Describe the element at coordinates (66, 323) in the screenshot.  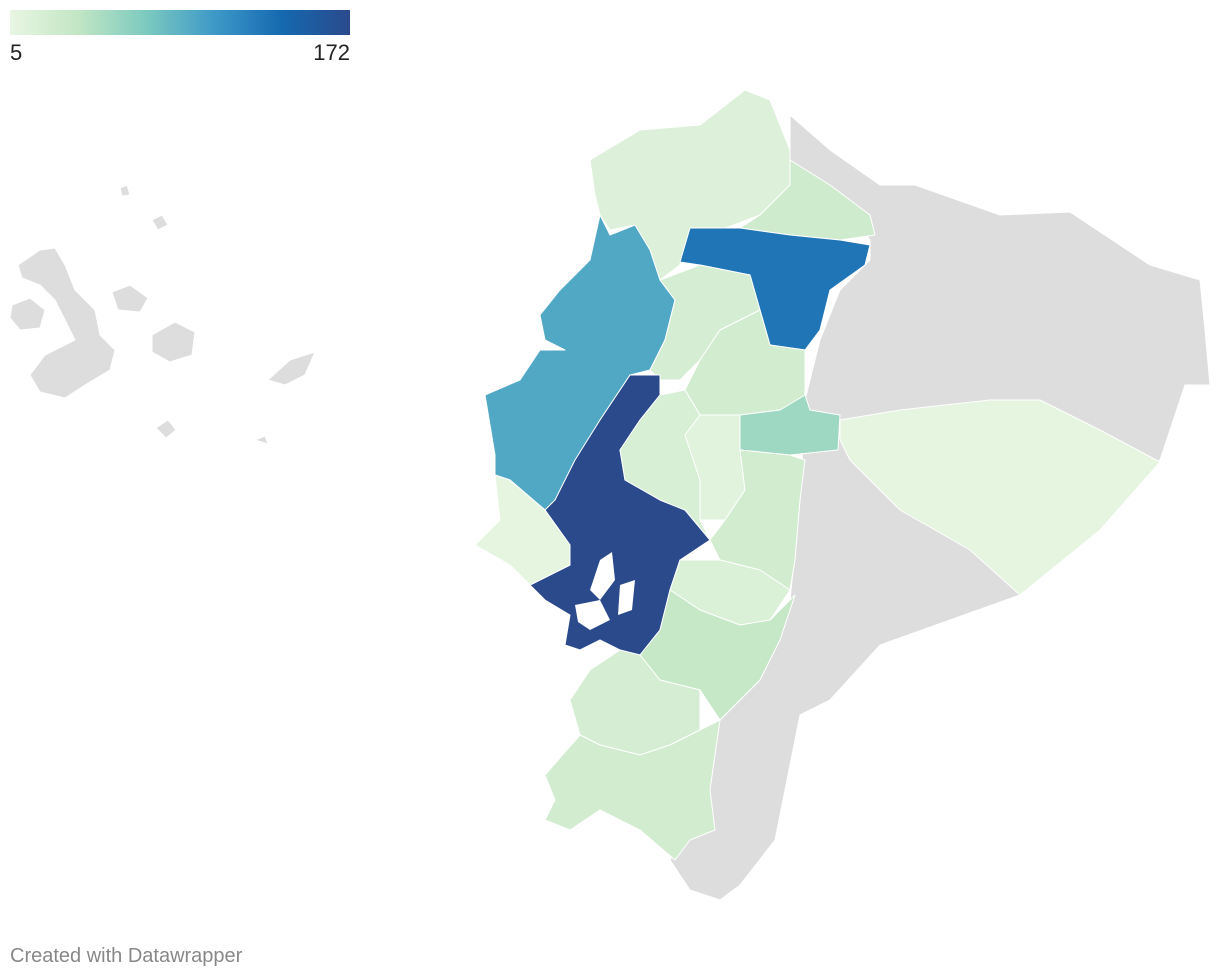
I see `galapagos-isabela` at that location.